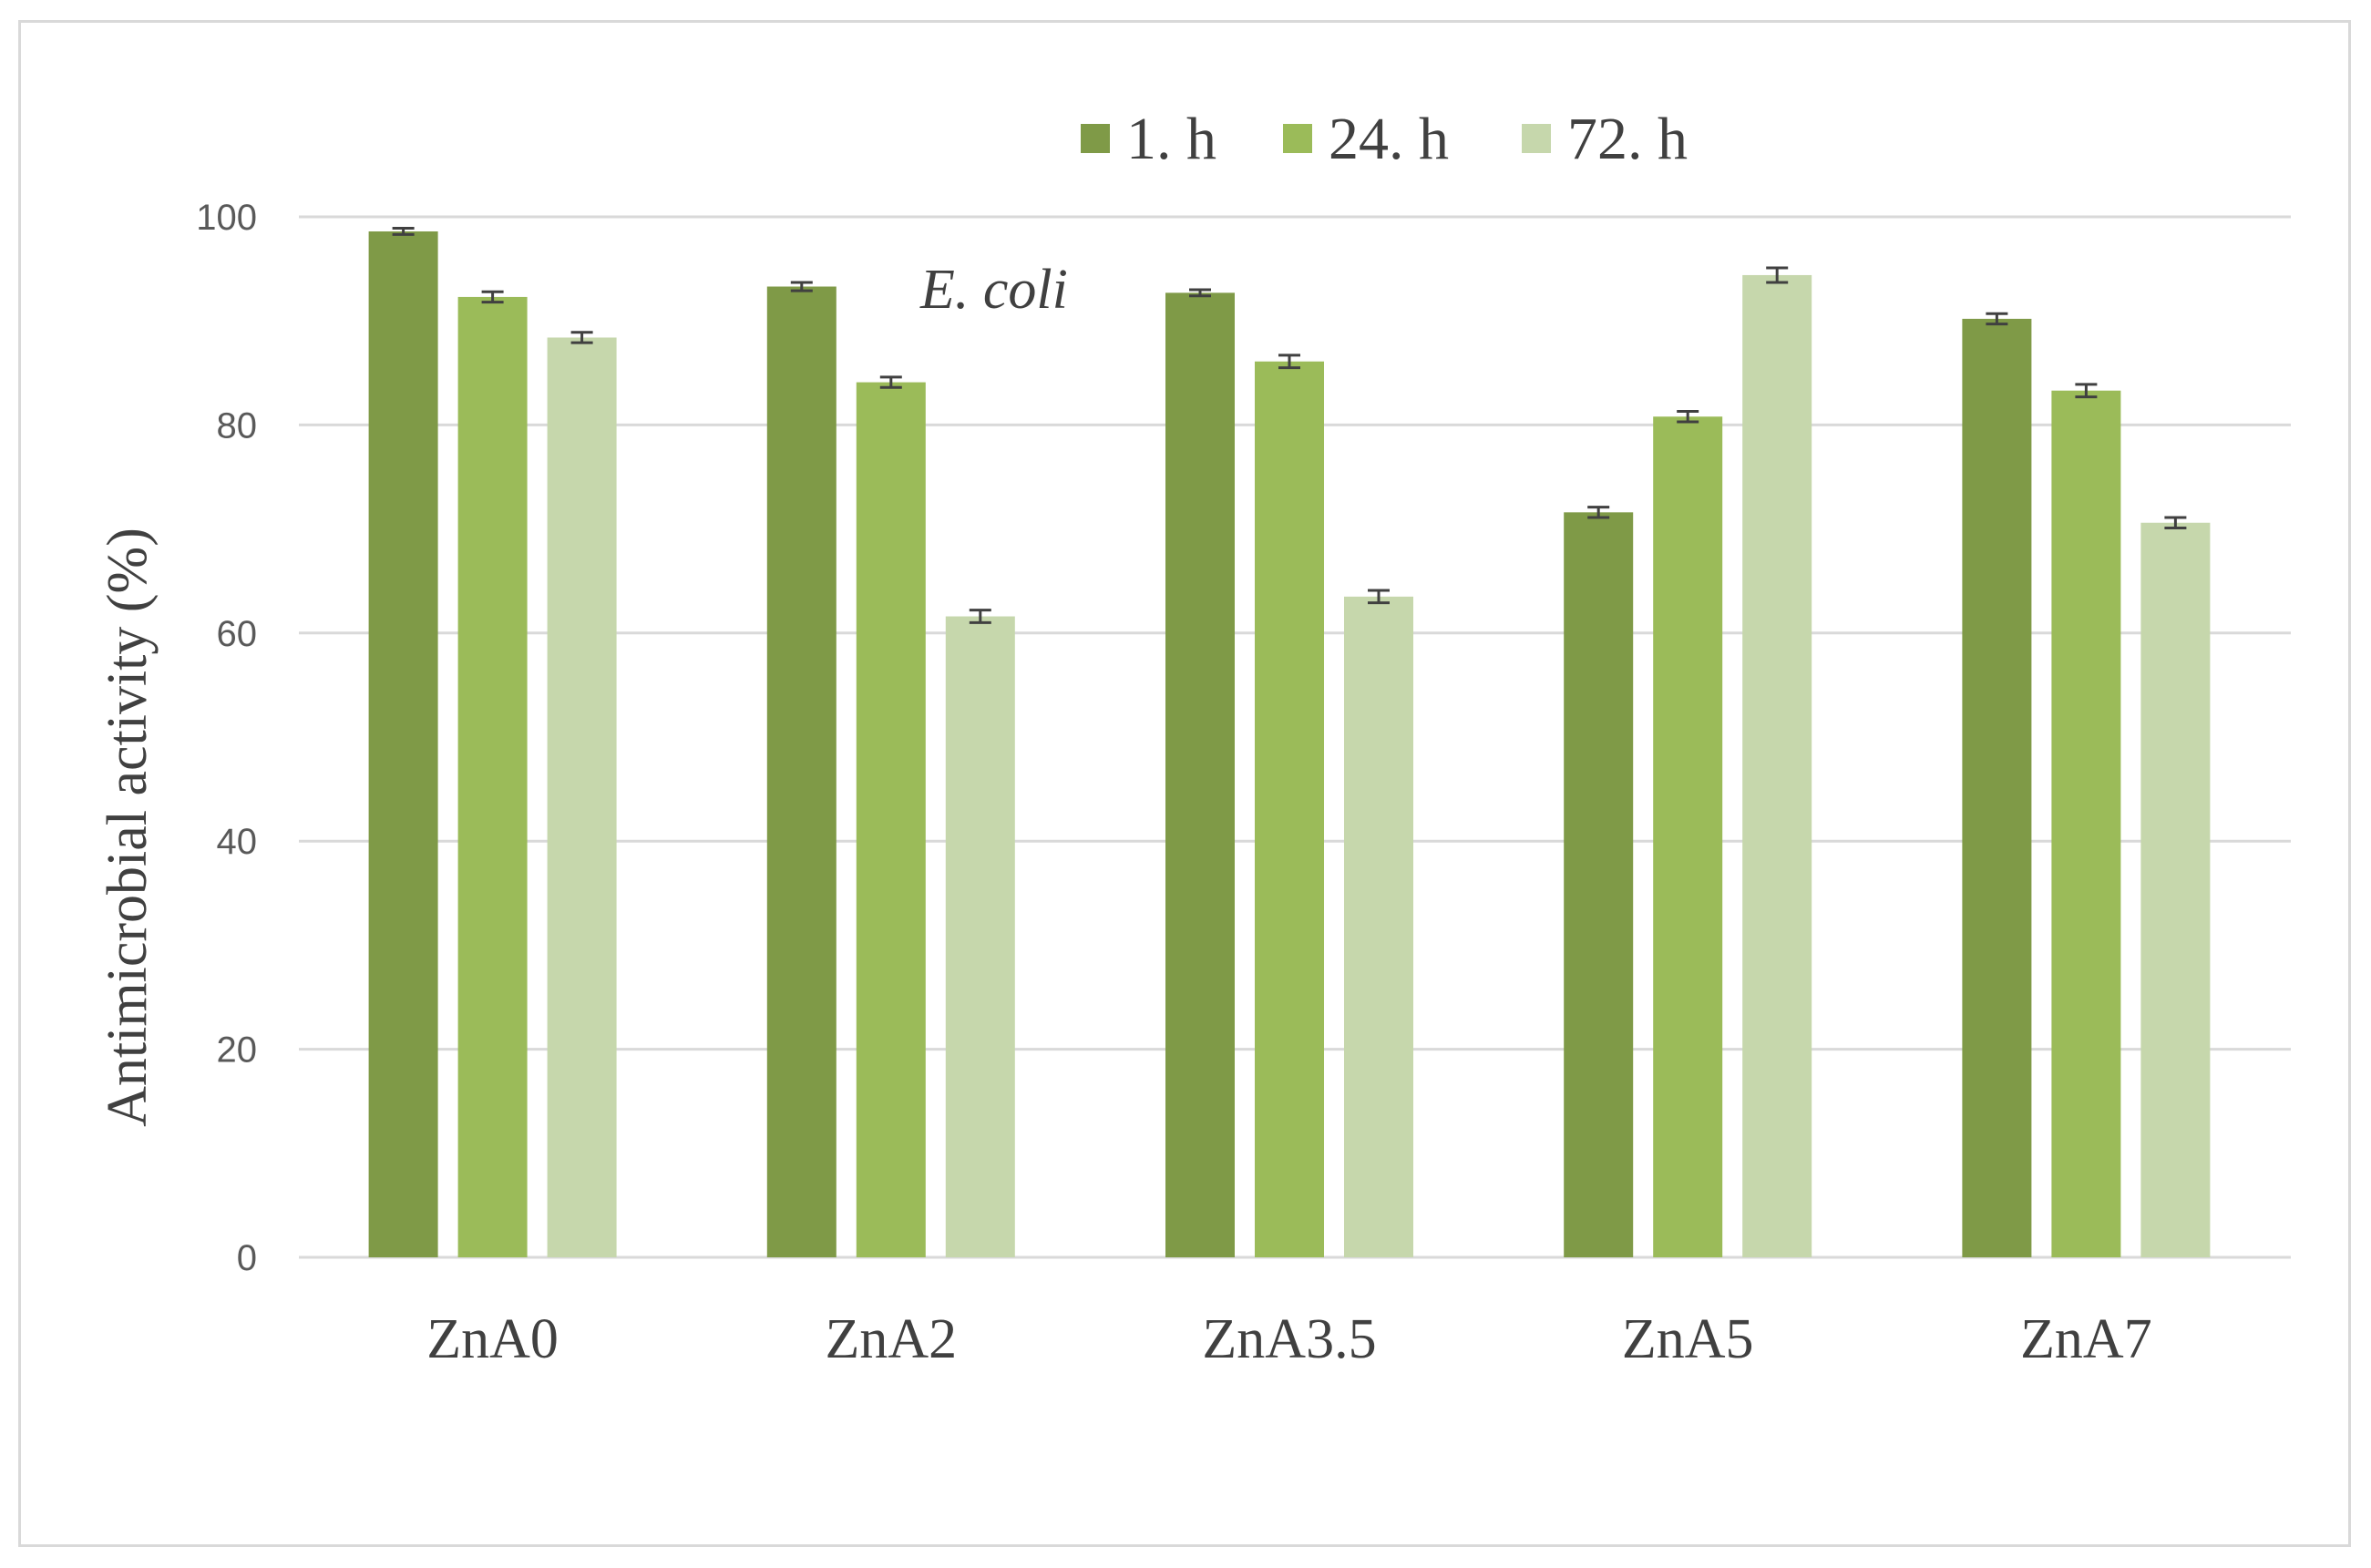 The width and height of the screenshot is (2371, 1568). Describe the element at coordinates (237, 634) in the screenshot. I see `y-tick-label: 60` at that location.